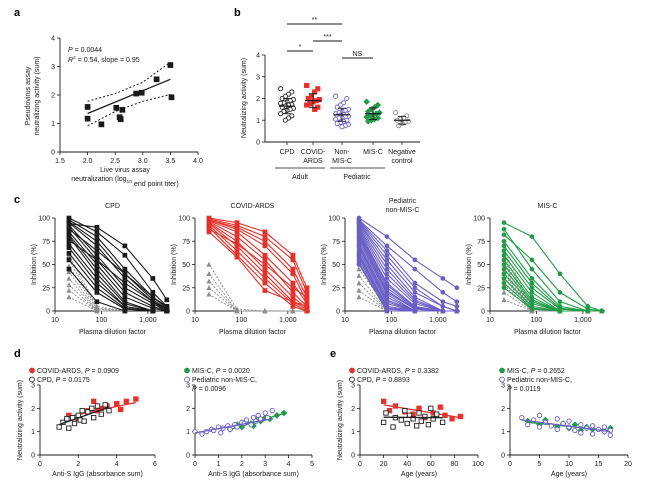  Describe the element at coordinates (478, 464) in the screenshot. I see `panel-e-left-x-tick-label: 100` at that location.